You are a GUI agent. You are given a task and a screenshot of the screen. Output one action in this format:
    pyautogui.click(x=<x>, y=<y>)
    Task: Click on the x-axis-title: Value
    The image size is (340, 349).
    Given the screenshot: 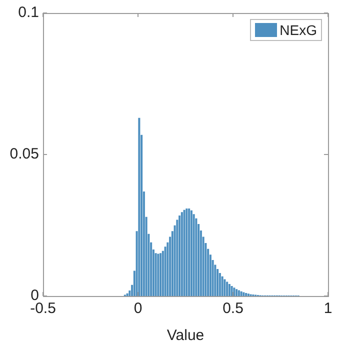 What is the action you would take?
    pyautogui.click(x=185, y=335)
    